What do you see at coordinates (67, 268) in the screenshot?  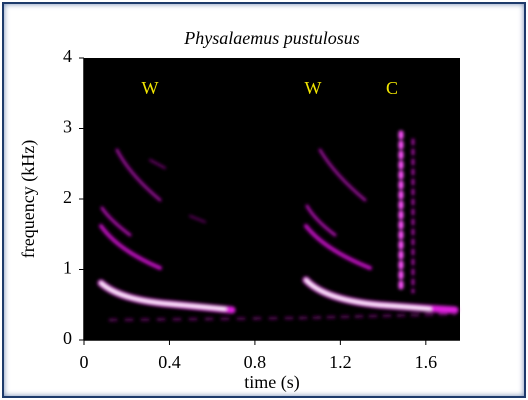 I see `y-tick-label: 1` at bounding box center [67, 268].